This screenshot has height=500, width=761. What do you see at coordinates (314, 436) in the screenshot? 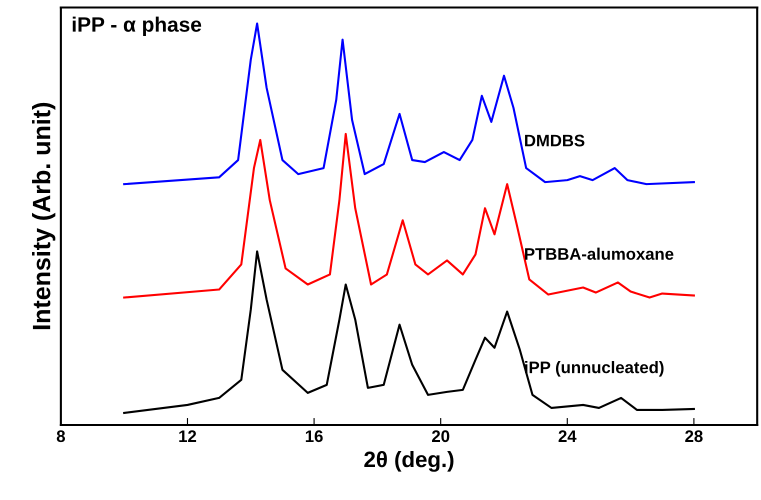
I see `x-tick-label: 16` at bounding box center [314, 436].